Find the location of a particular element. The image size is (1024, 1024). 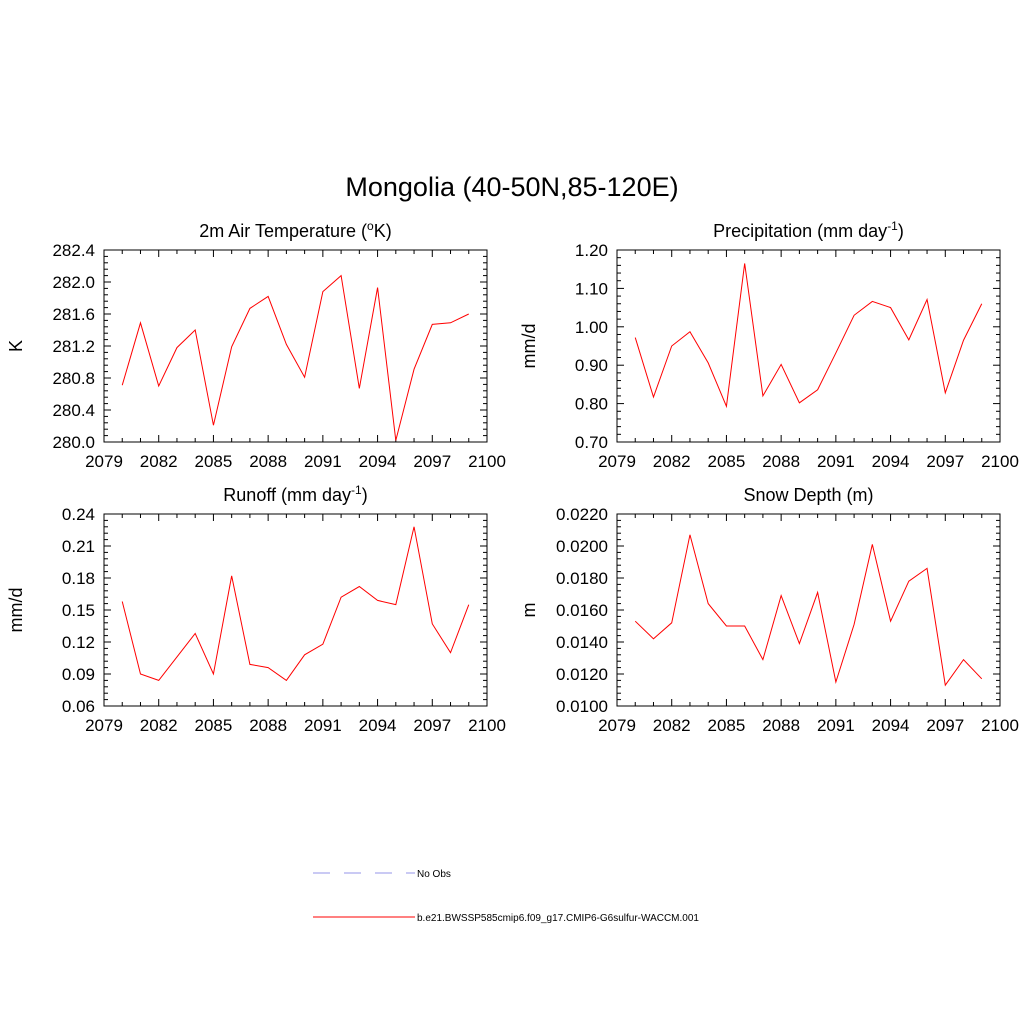

panel-title: Runoff (mm day-1) is located at coordinates (295, 494).